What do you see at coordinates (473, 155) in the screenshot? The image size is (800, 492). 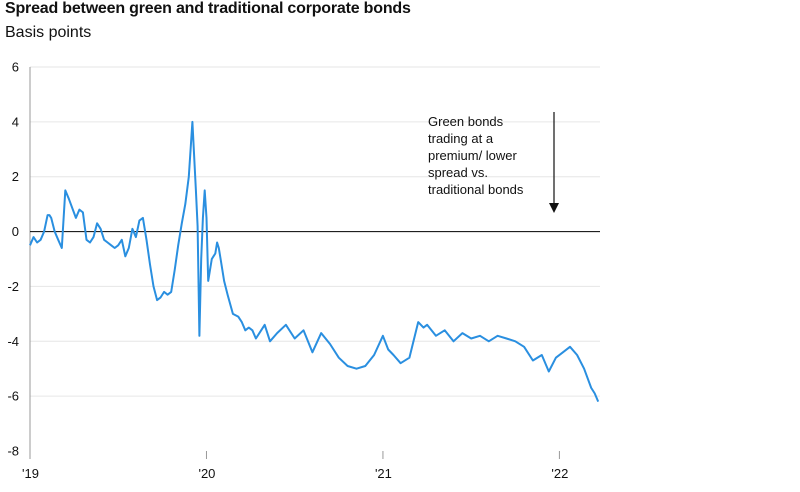 I see `annotation-line-3: premium/ lower` at bounding box center [473, 155].